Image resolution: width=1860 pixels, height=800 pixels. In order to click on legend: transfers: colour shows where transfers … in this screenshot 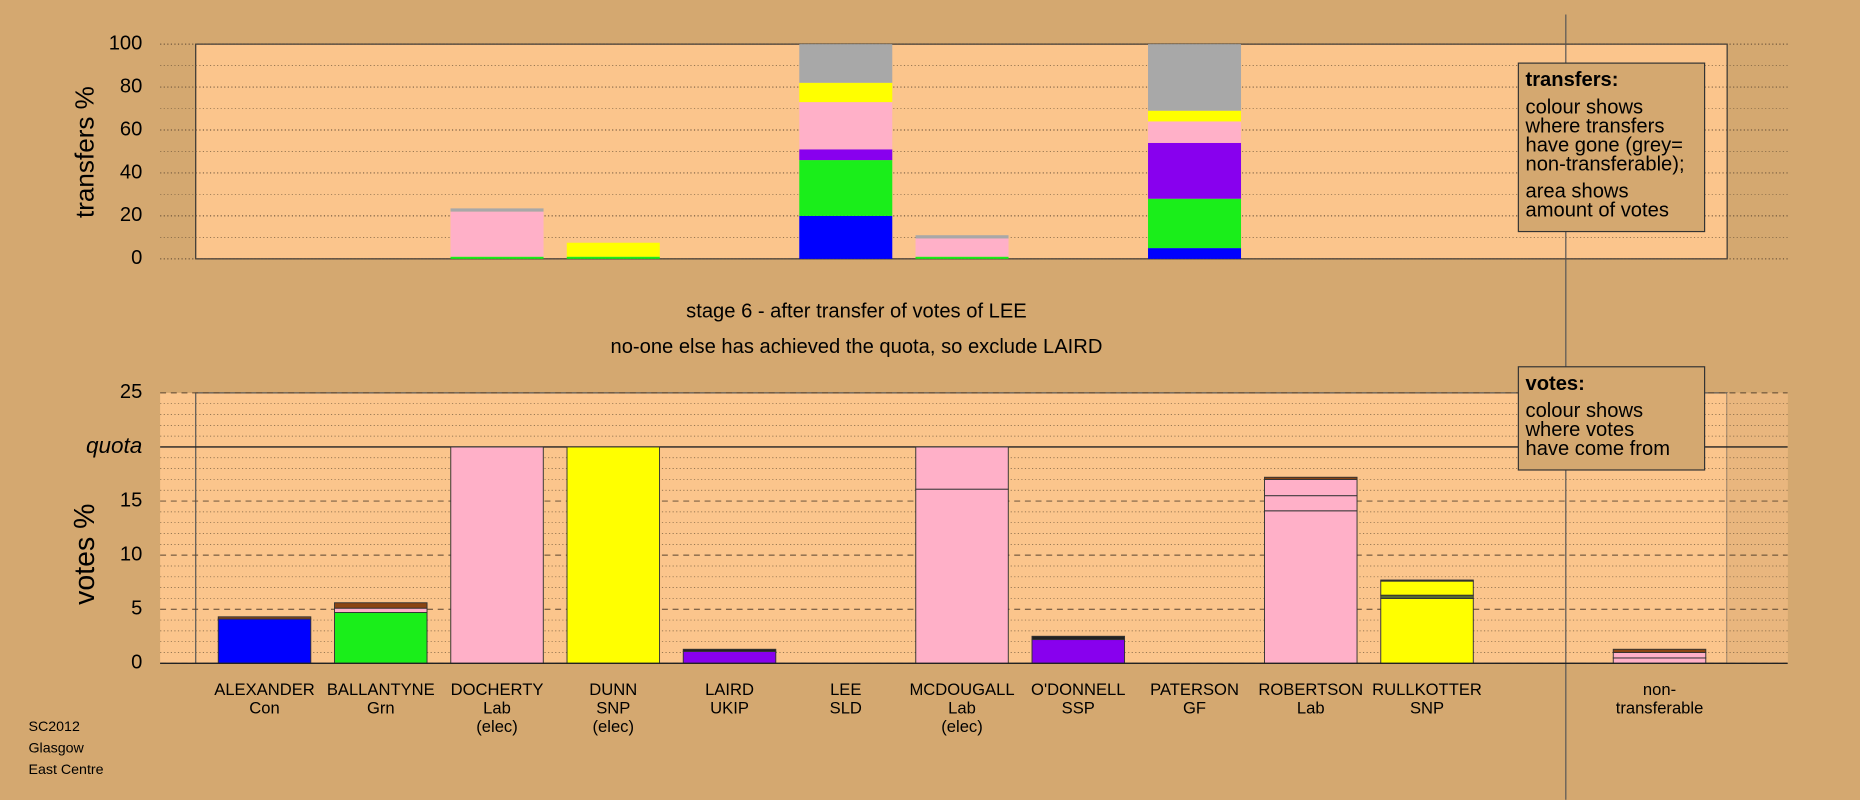, I will do `click(1611, 266)`.